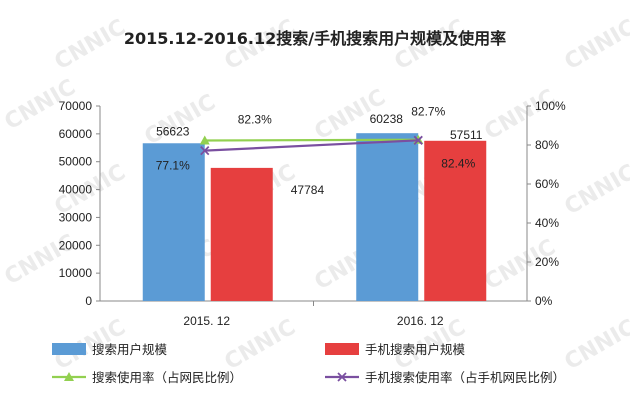  I want to click on y-right-tick-label: 20%, so click(547, 262).